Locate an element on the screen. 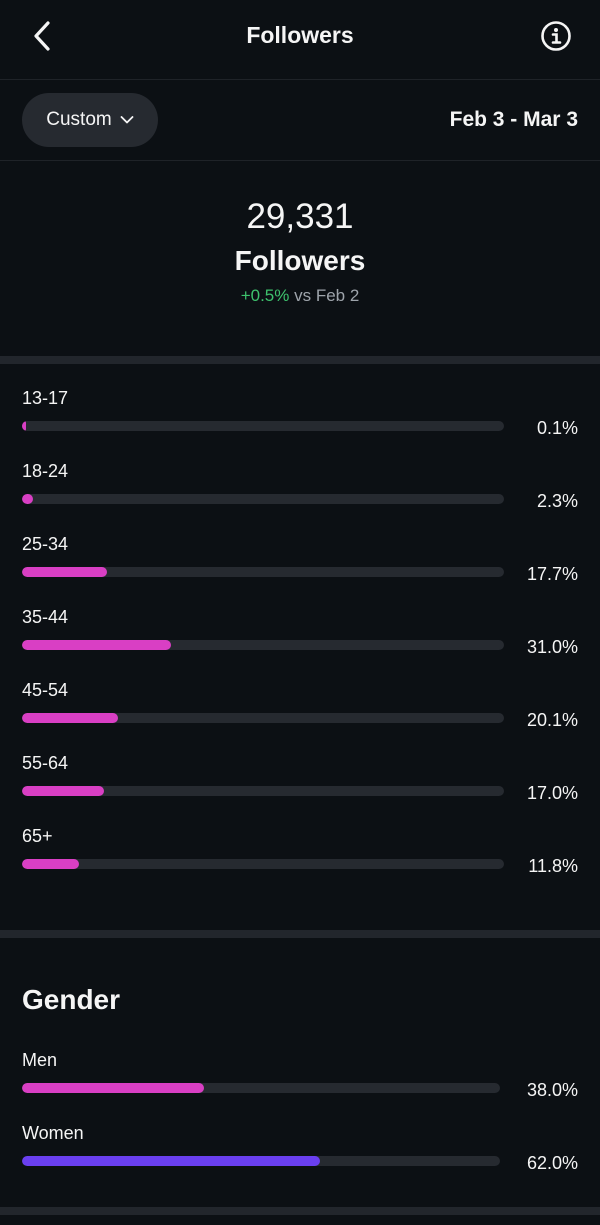 Image resolution: width=600 pixels, height=1225 pixels. gender-percent: 38.0% is located at coordinates (552, 1090).